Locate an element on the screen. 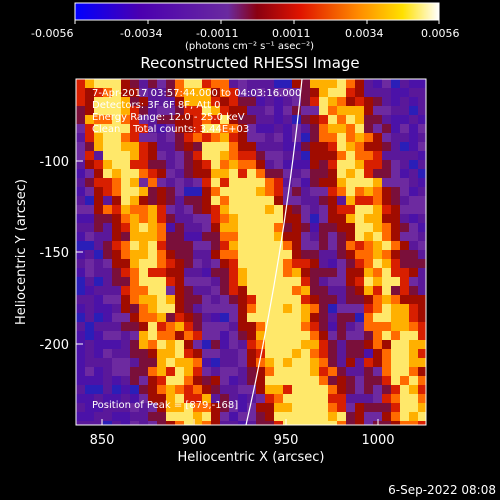  colorbar-tick-label-5: 0.0034 is located at coordinates (364, 33).